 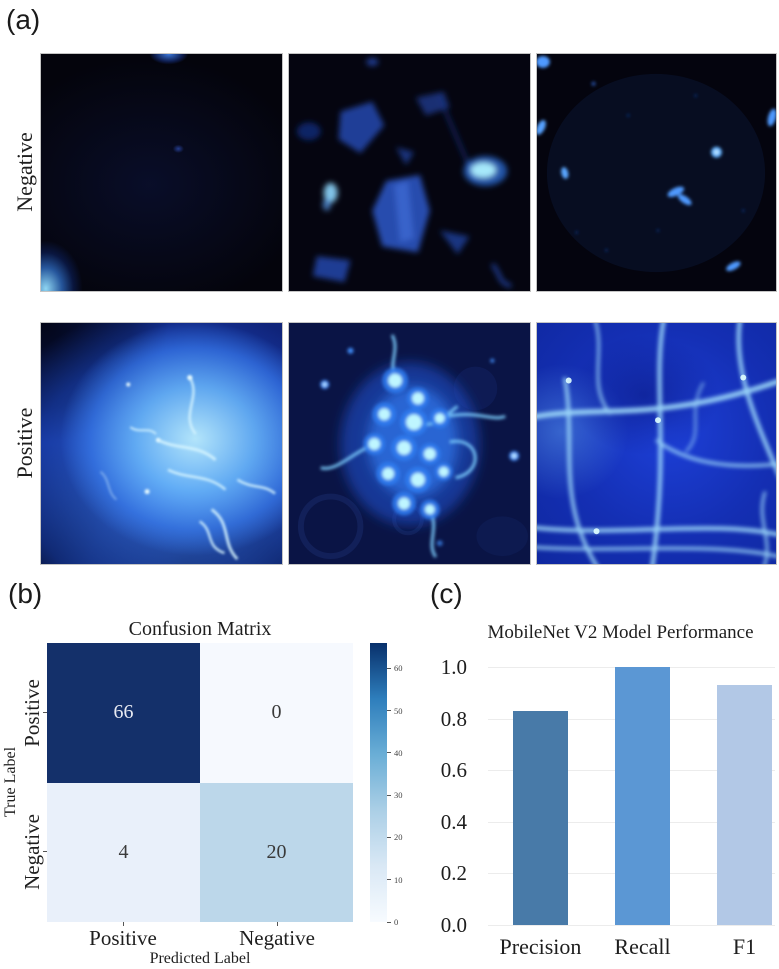 I want to click on colorbar-tick-label: 20, so click(x=398, y=837).